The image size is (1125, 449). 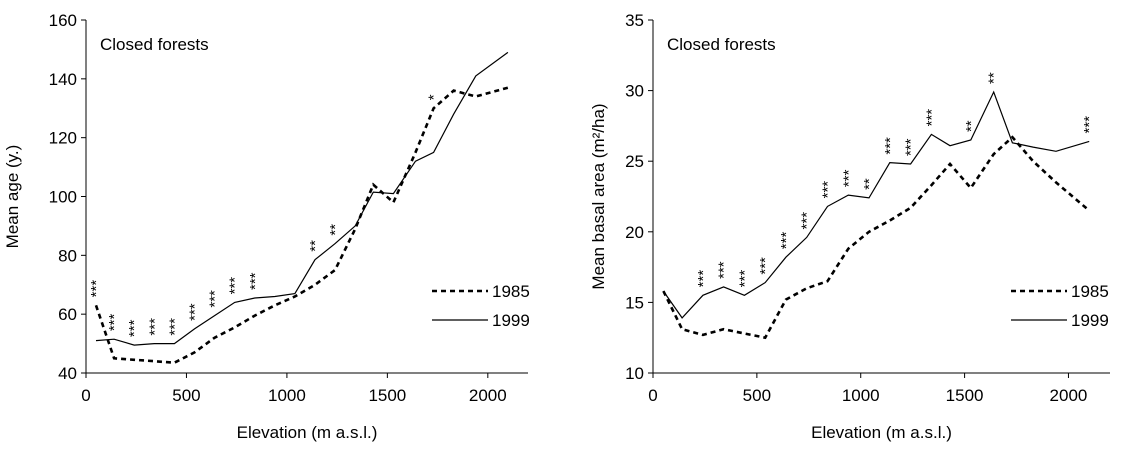 What do you see at coordinates (67, 255) in the screenshot?
I see `y-tick-label: 80` at bounding box center [67, 255].